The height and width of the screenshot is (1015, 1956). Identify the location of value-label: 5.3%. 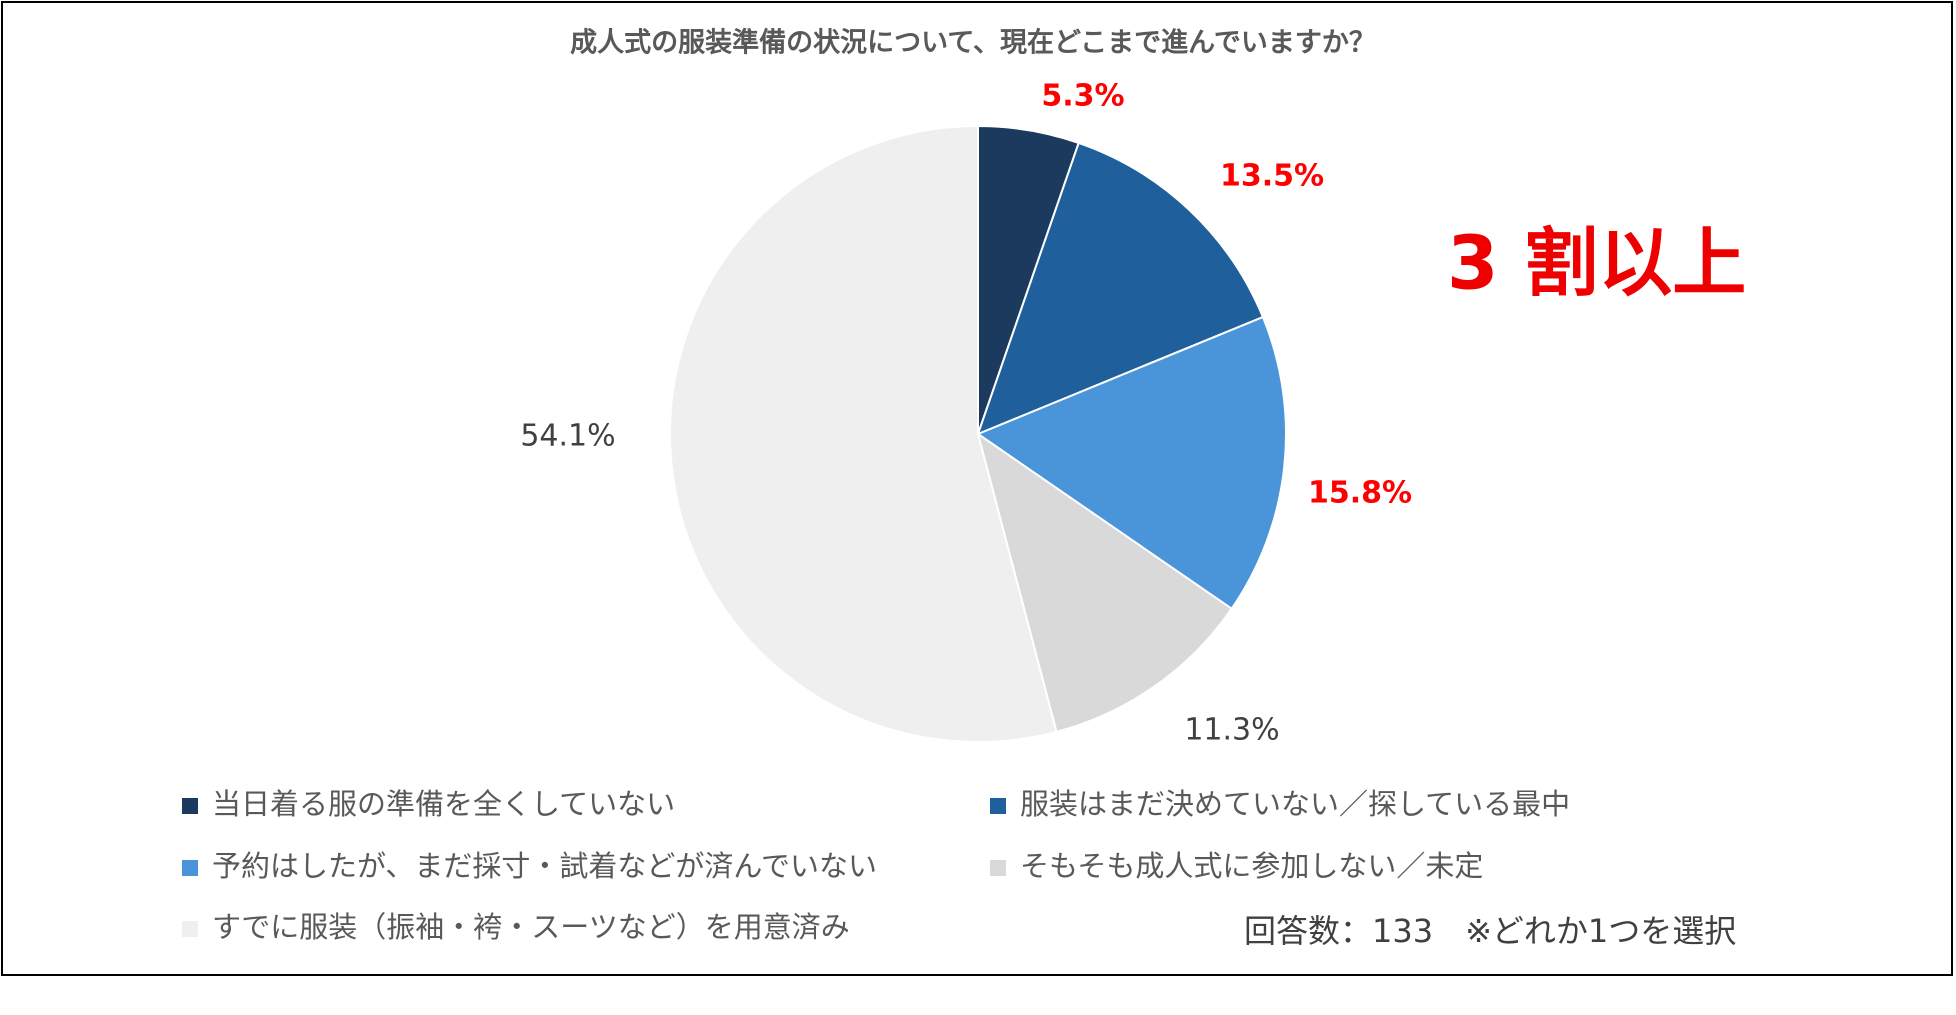
(1082, 96).